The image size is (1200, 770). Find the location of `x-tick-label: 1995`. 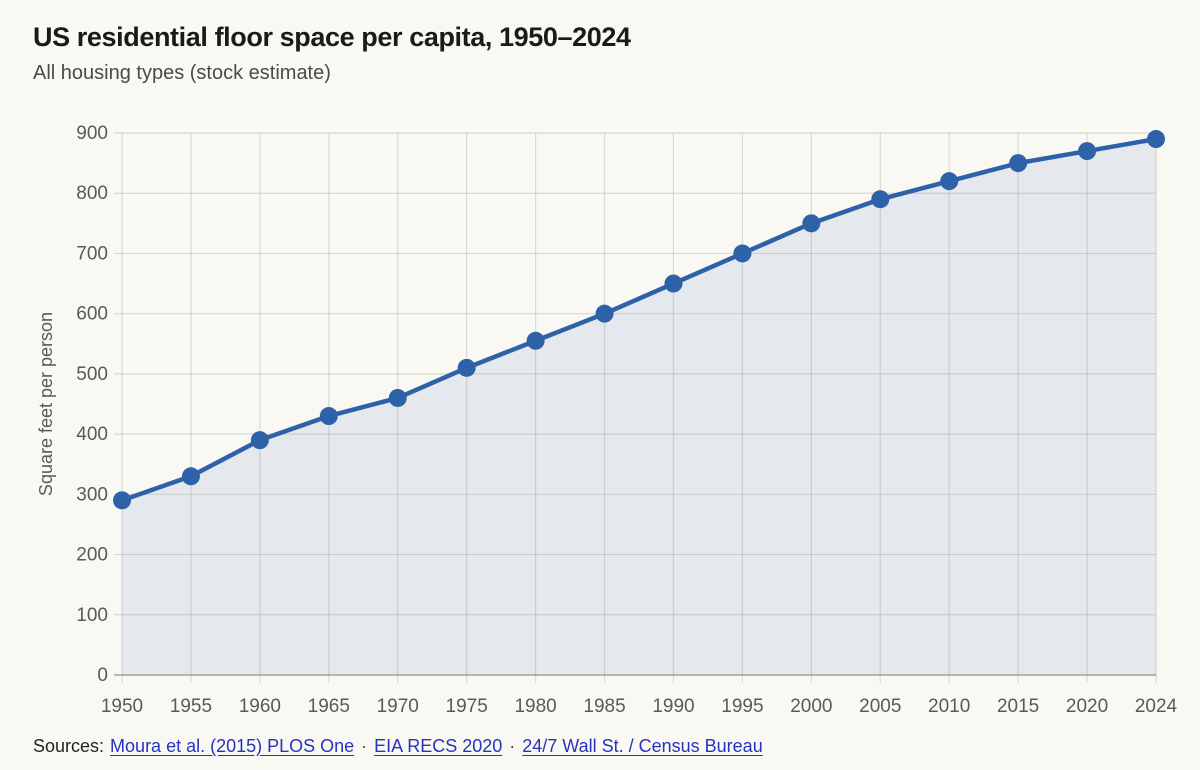

x-tick-label: 1995 is located at coordinates (742, 706).